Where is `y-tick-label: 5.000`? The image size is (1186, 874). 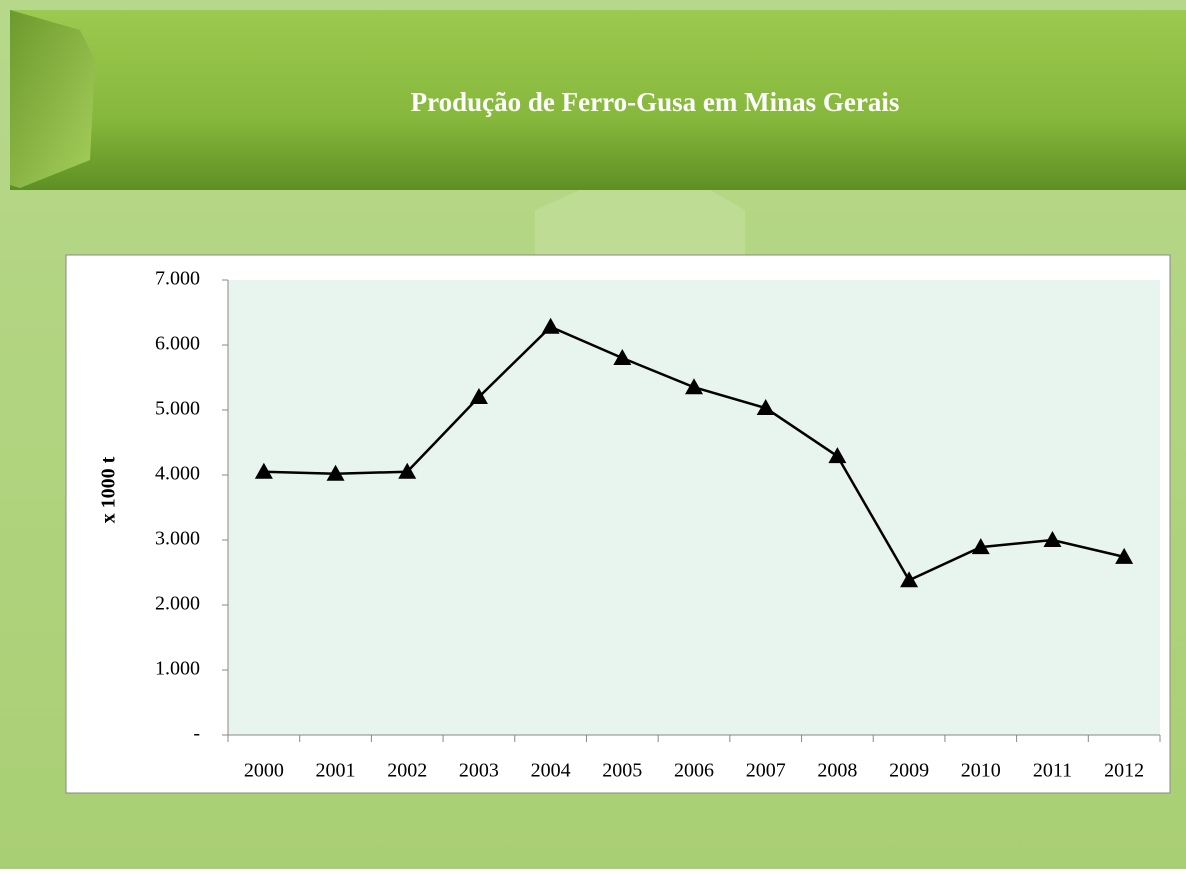
y-tick-label: 5.000 is located at coordinates (177, 409).